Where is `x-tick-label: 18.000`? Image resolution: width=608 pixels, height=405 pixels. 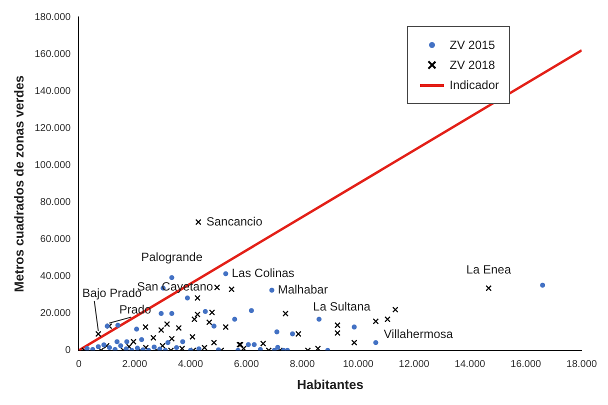 x-tick-label: 18.000 is located at coordinates (582, 364).